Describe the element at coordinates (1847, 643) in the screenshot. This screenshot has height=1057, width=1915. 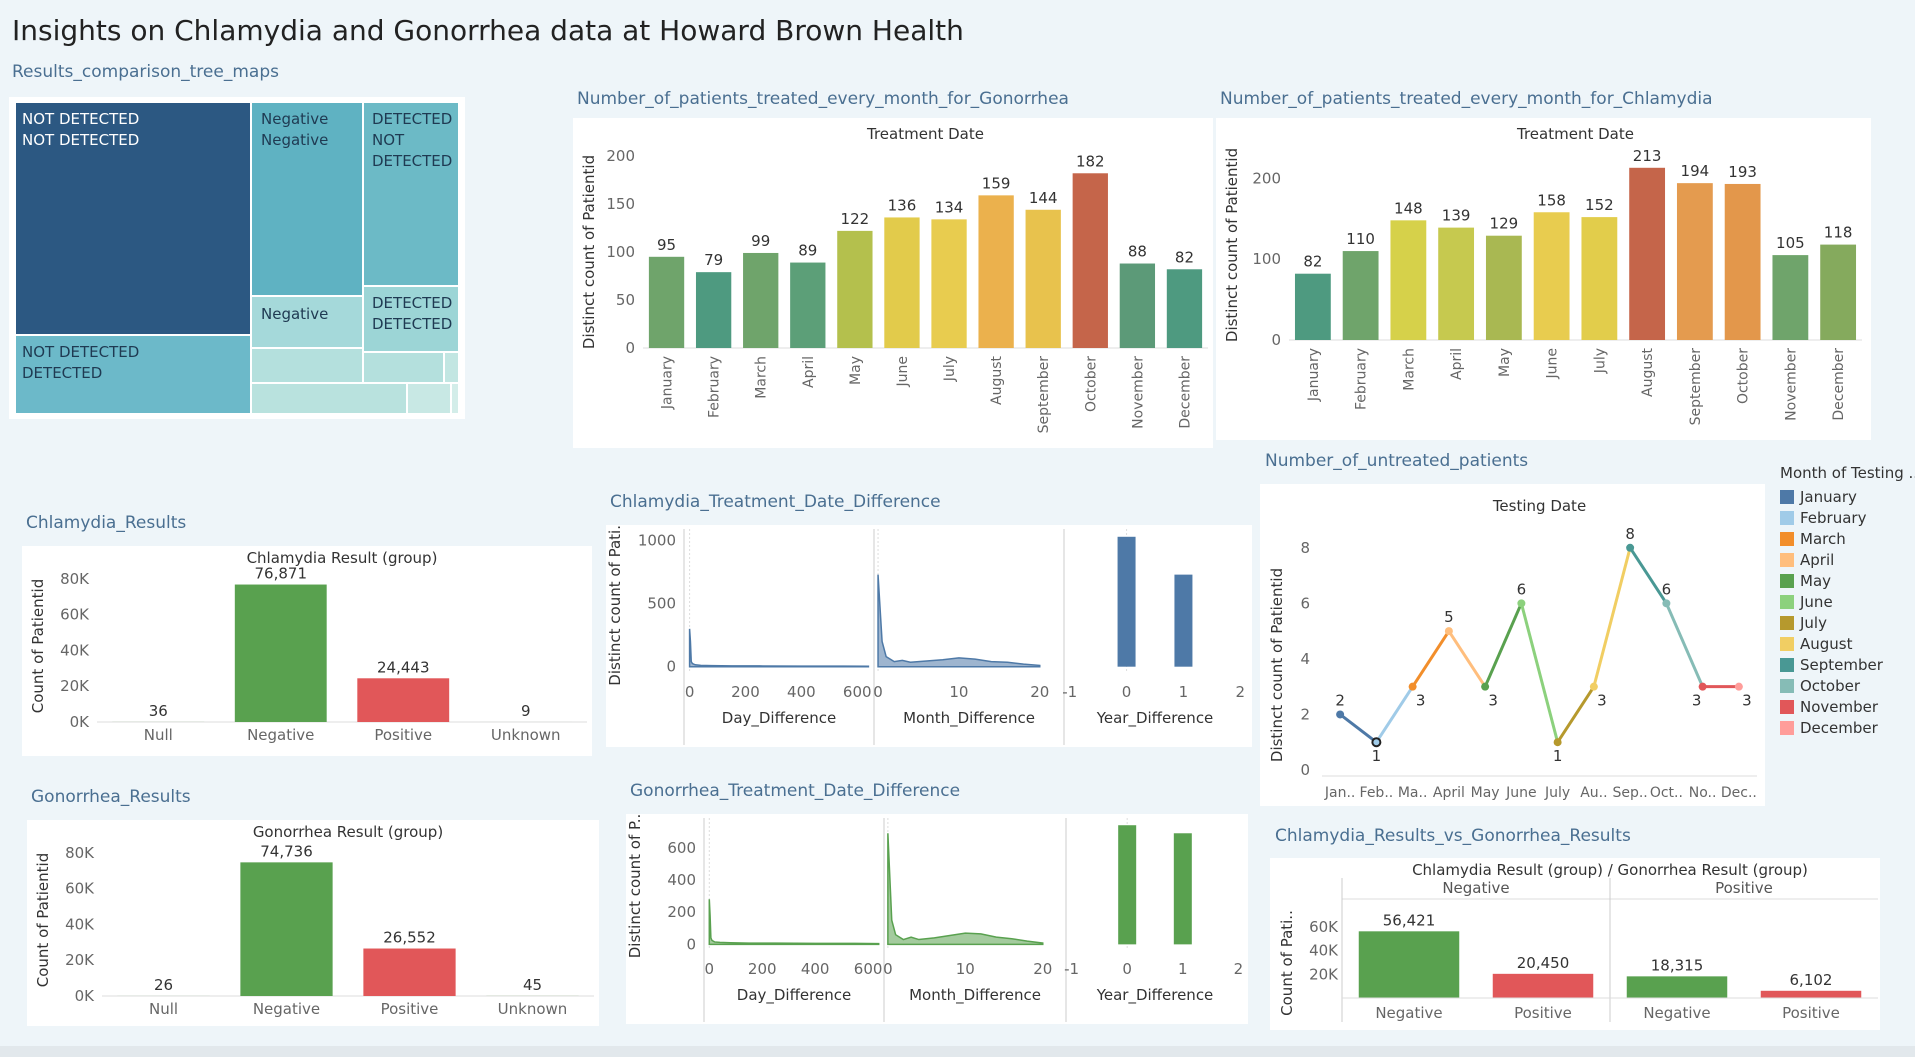
I see `legend-item: August` at that location.